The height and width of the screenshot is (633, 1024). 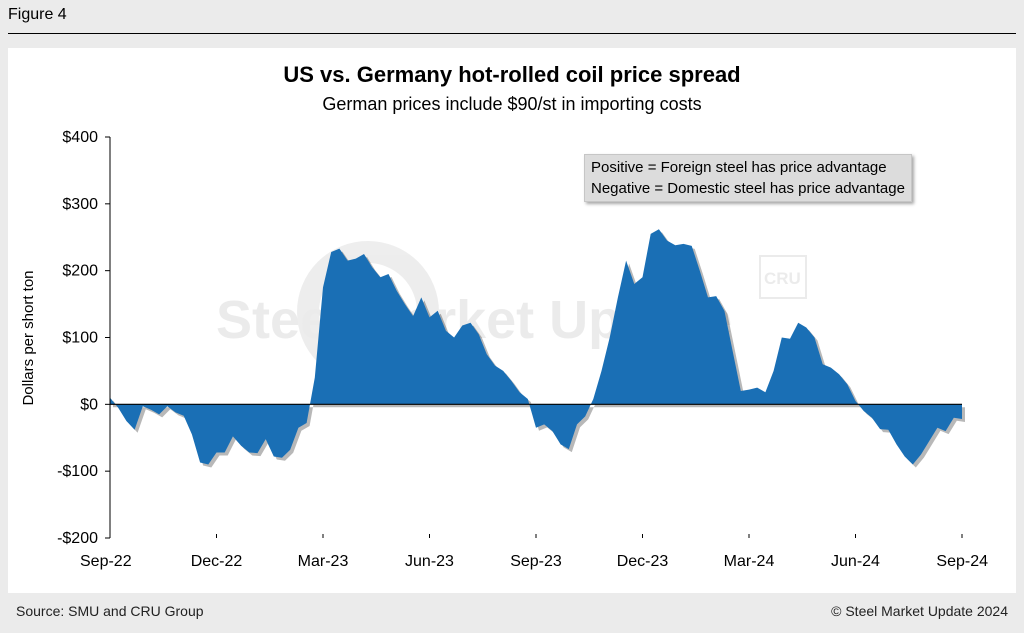 What do you see at coordinates (855, 561) in the screenshot?
I see `x-tick-label: Jun-24` at bounding box center [855, 561].